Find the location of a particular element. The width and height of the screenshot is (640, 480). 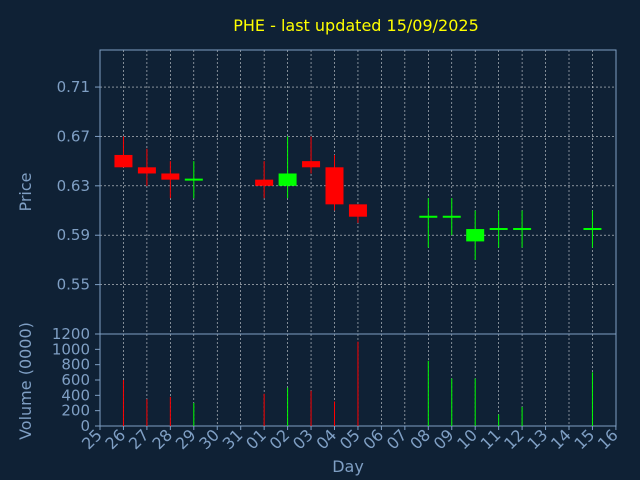

volume-y-tick-label: 0 is located at coordinates (85, 426).